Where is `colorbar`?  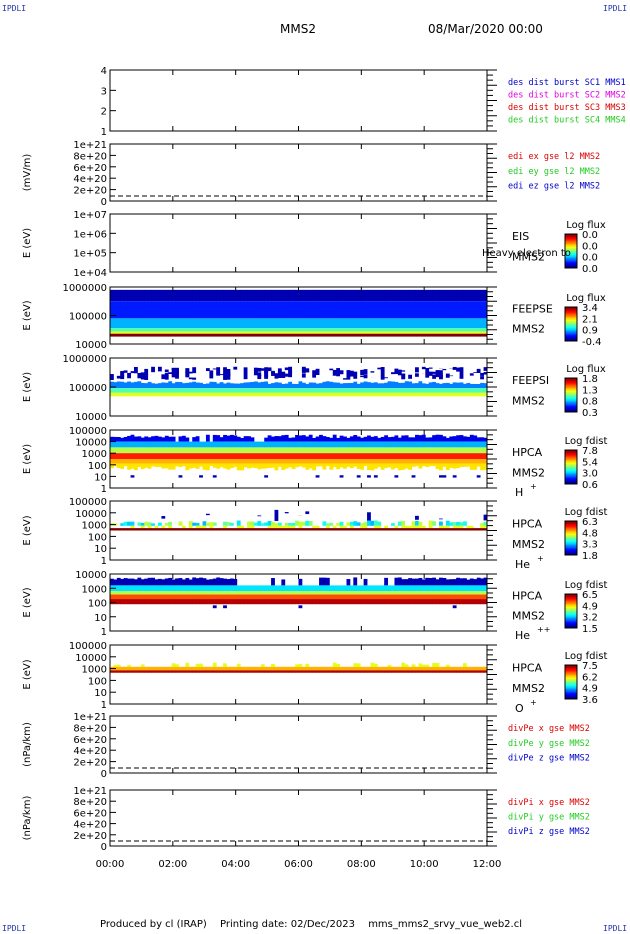 colorbar is located at coordinates (571, 682).